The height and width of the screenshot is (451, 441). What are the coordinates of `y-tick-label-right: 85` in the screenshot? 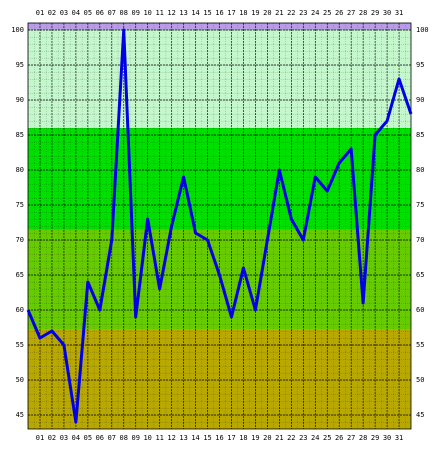 It's located at (420, 135).